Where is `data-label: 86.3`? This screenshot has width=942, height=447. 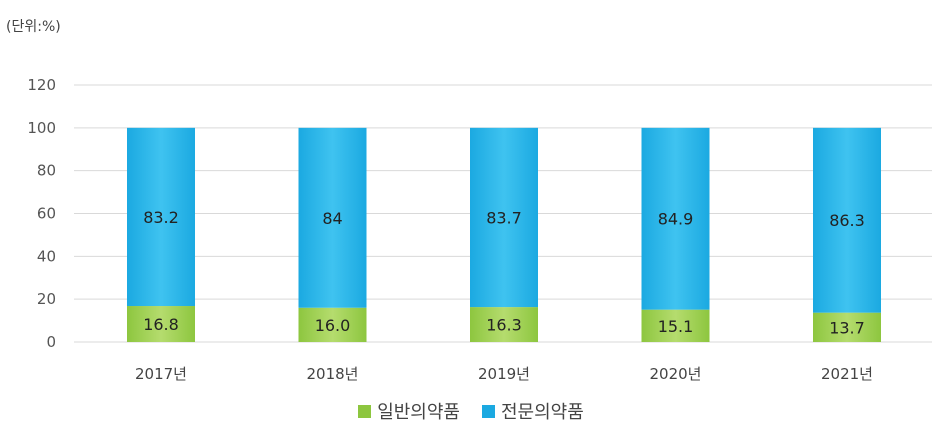
data-label: 86.3 is located at coordinates (847, 220).